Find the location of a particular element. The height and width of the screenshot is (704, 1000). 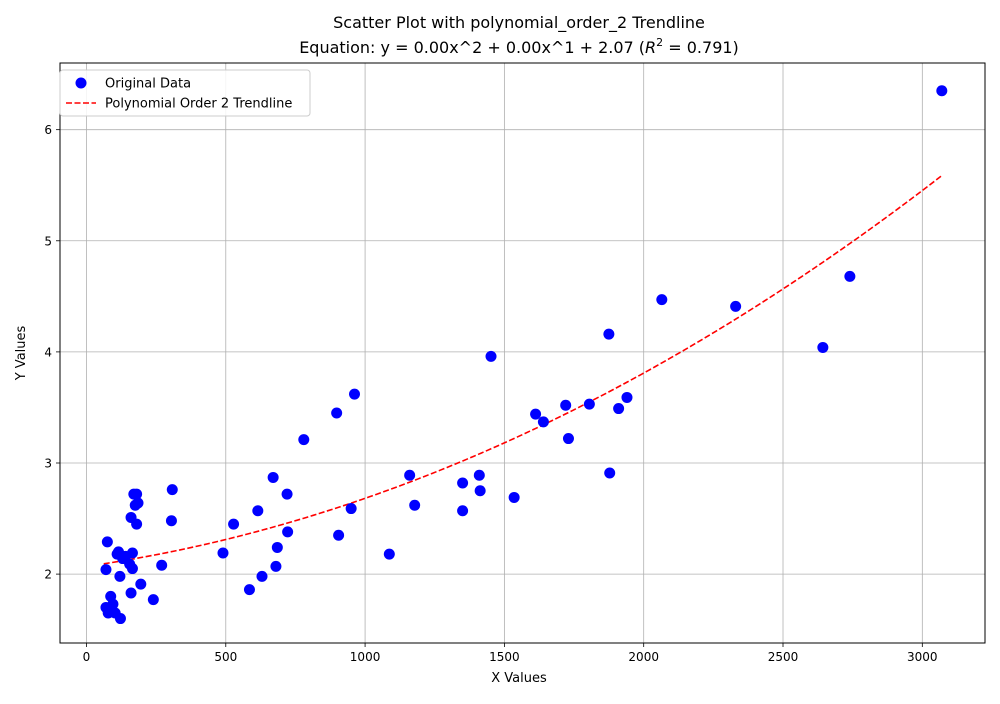

x-tick-label: 1500 is located at coordinates (504, 657).